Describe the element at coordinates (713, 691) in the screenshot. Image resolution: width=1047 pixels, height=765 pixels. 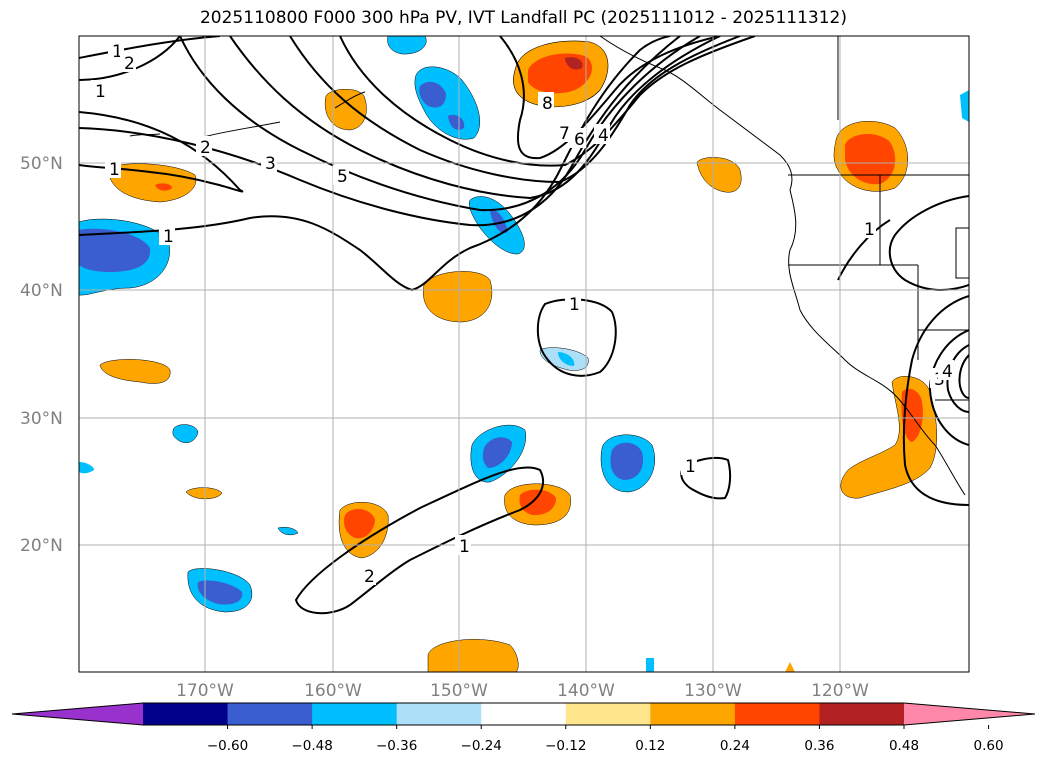
I see `lon-label: 130°W` at that location.